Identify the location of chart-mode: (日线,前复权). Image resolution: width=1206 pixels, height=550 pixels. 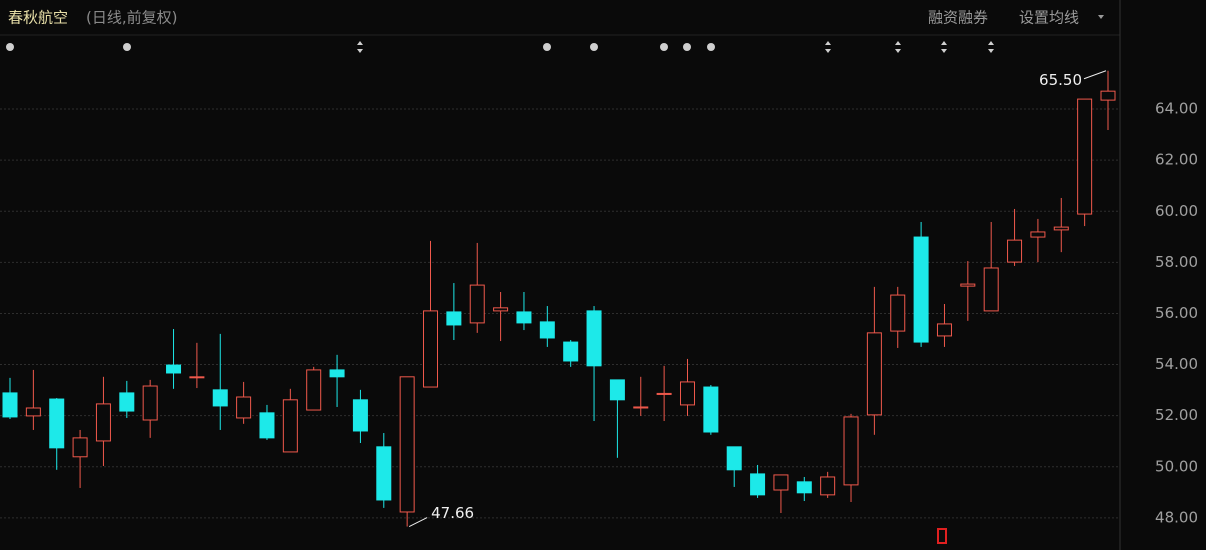
(131, 18).